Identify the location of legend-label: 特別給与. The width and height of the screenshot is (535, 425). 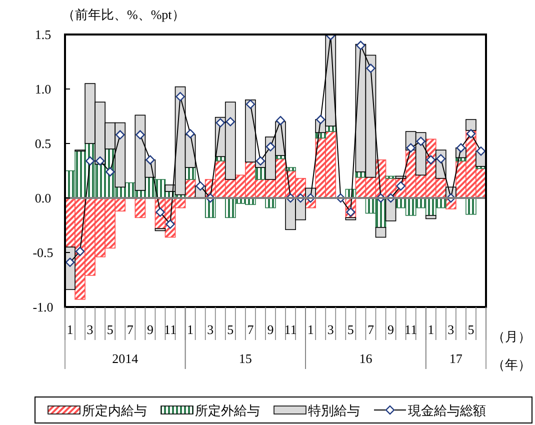
(334, 410).